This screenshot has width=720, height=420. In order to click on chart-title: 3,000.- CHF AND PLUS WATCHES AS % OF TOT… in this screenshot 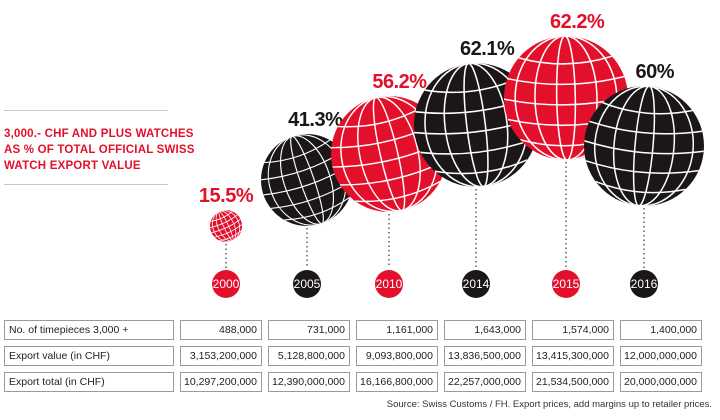, I will do `click(99, 150)`.